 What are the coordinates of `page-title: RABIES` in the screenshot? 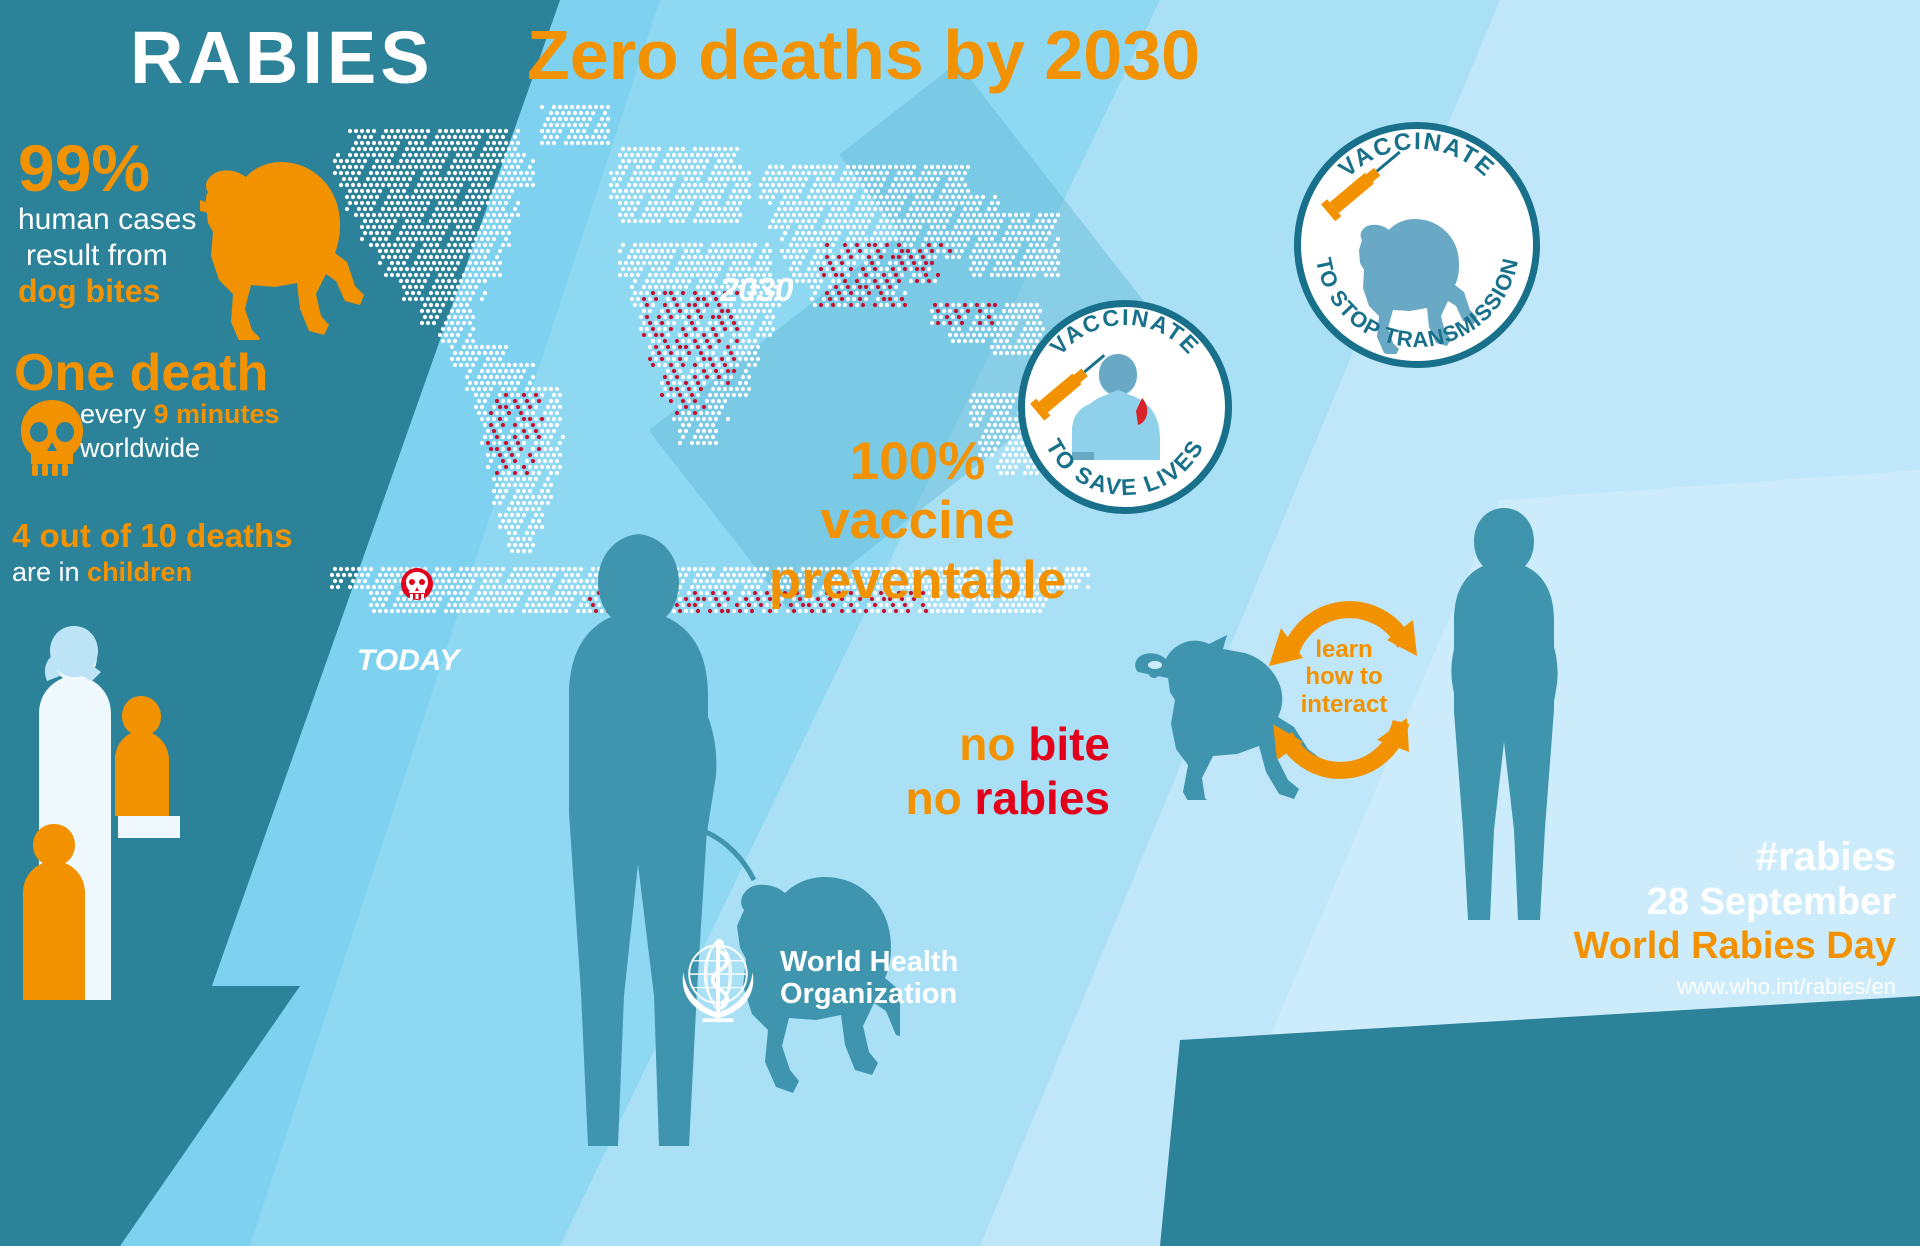 It's located at (282, 57).